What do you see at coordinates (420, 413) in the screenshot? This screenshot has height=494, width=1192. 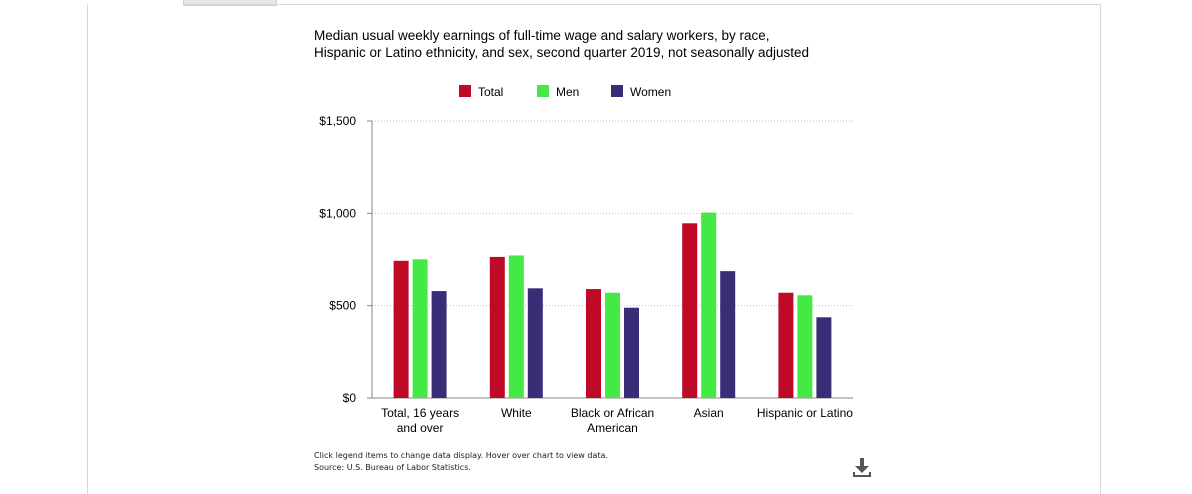 I see `x-tick-label: Total, 16 years` at bounding box center [420, 413].